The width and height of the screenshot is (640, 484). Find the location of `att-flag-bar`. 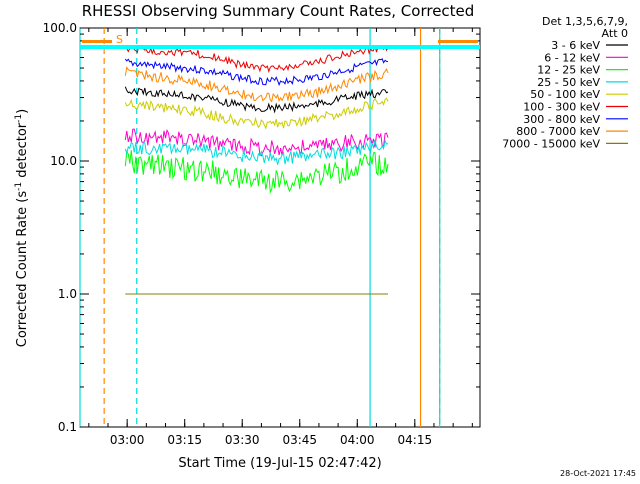

att-flag-bar is located at coordinates (458, 41).